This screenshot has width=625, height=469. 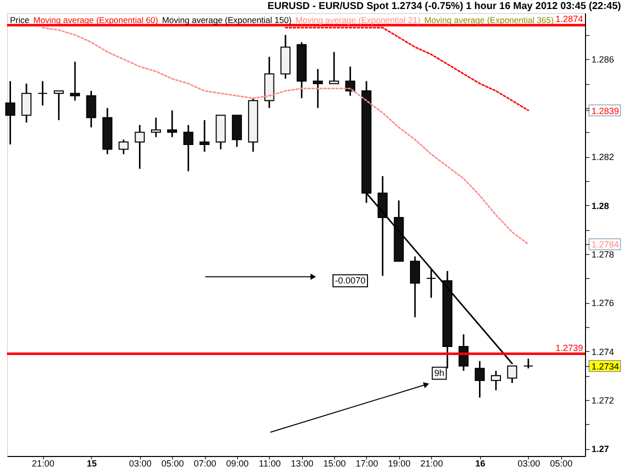 What do you see at coordinates (269, 463) in the screenshot?
I see `x-tick-label: 11:00` at bounding box center [269, 463].